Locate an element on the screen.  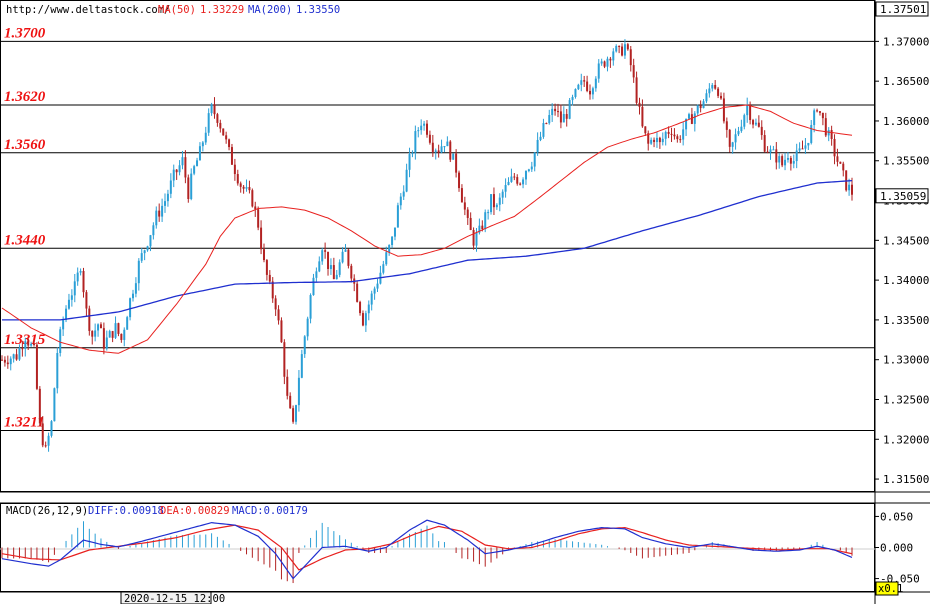
price-tick-label: 1.36000 is located at coordinates (906, 121).